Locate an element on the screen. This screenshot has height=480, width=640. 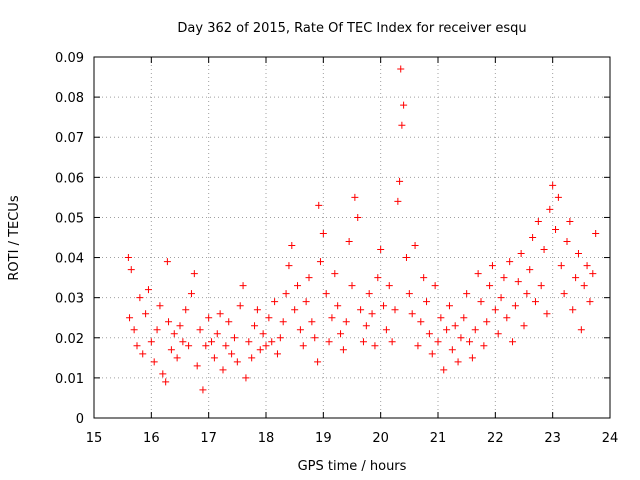
y-tick-label: 0.02 is located at coordinates (69, 339).